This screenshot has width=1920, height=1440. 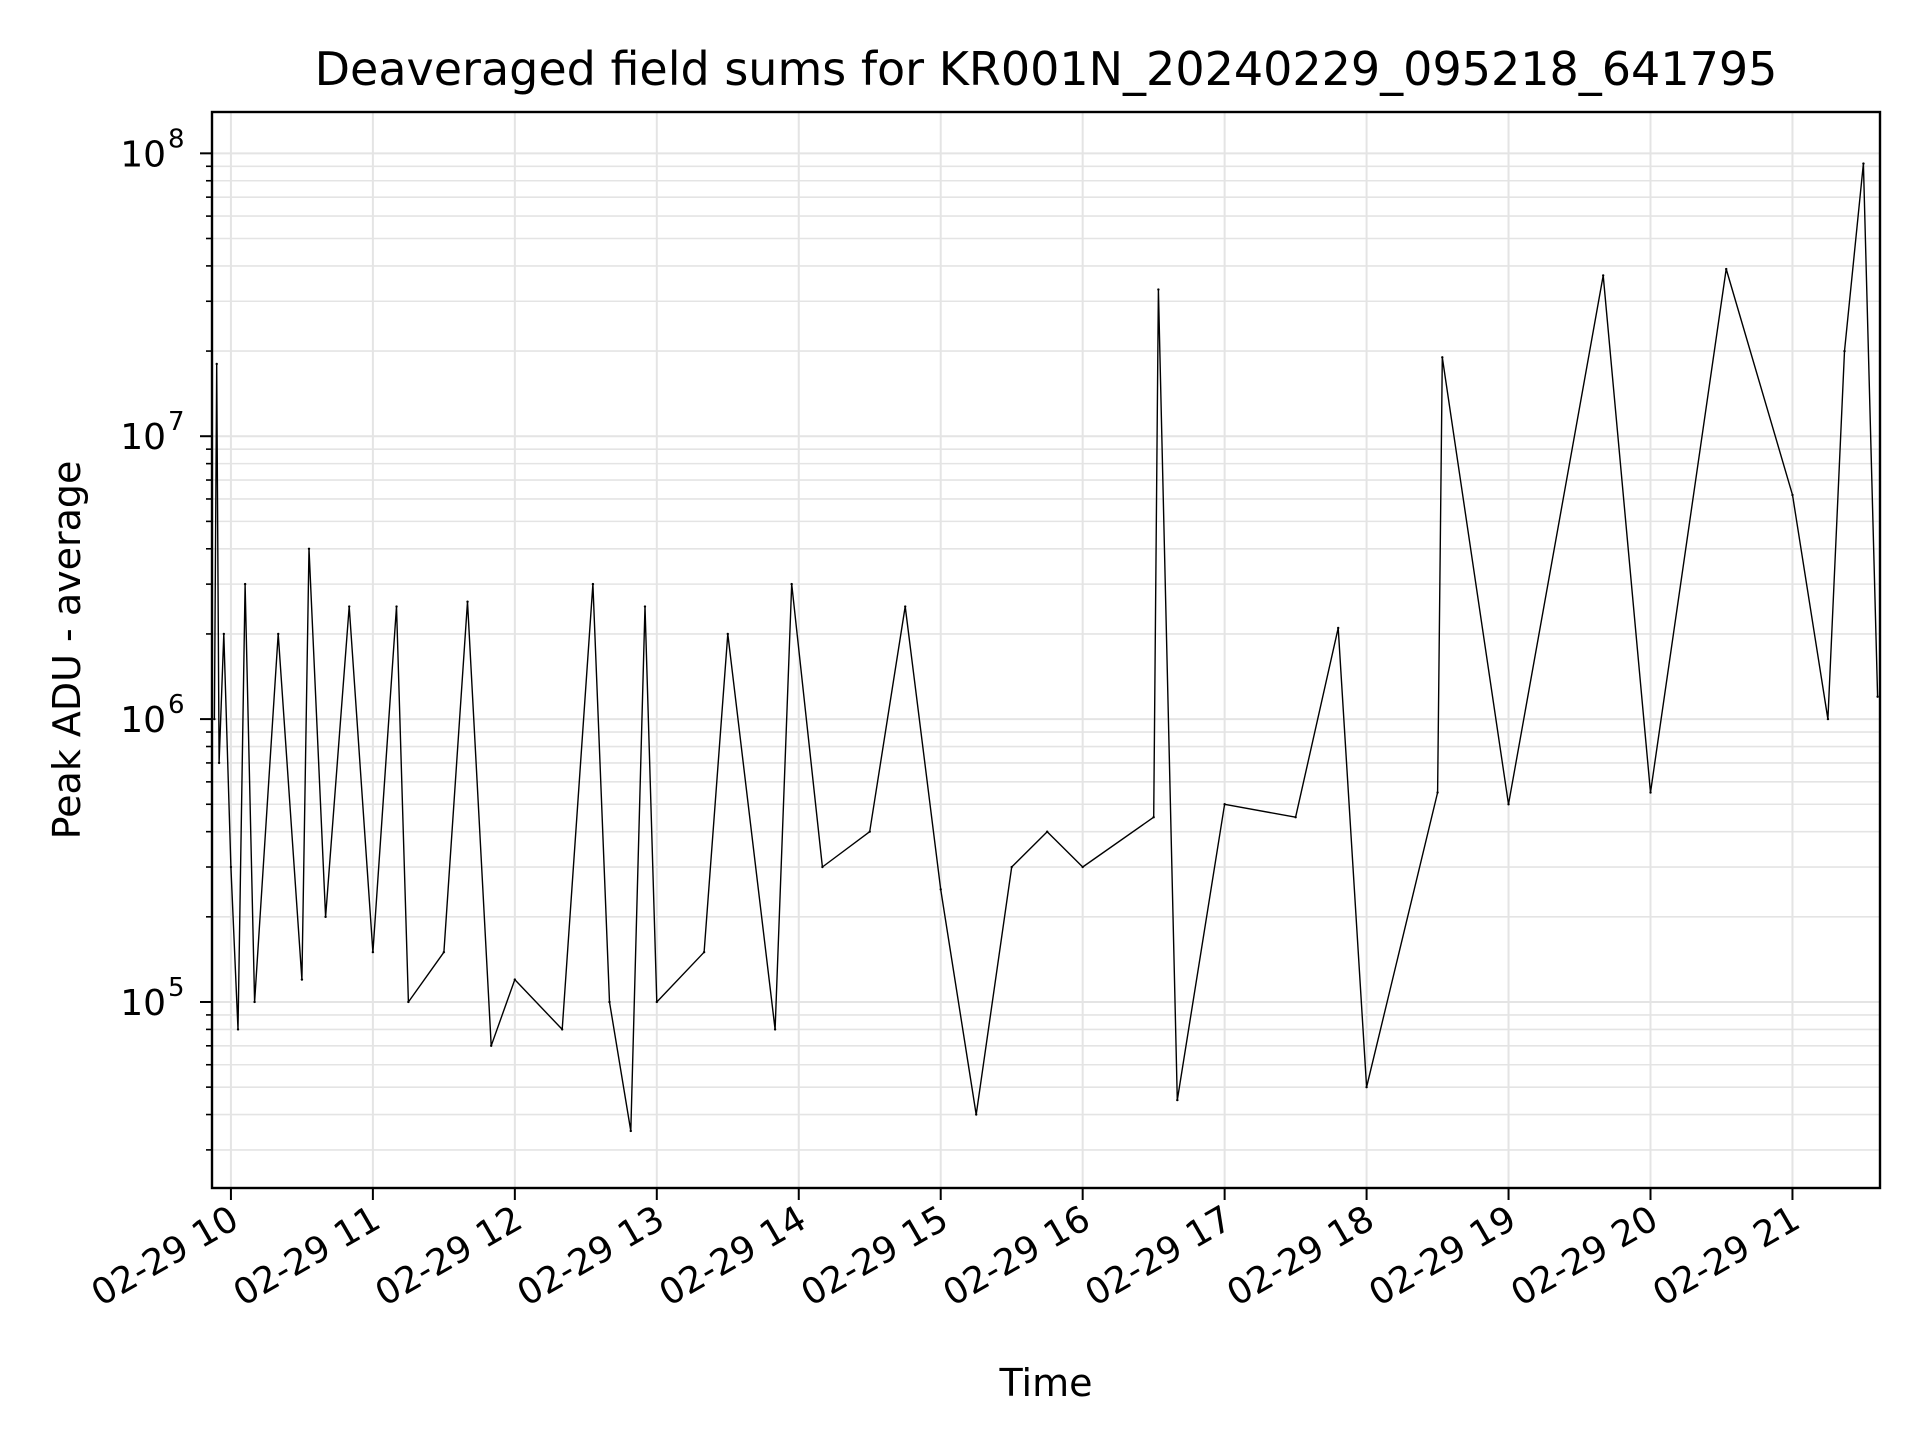 I want to click on x-tick-label: 02-29 14, so click(x=733, y=1256).